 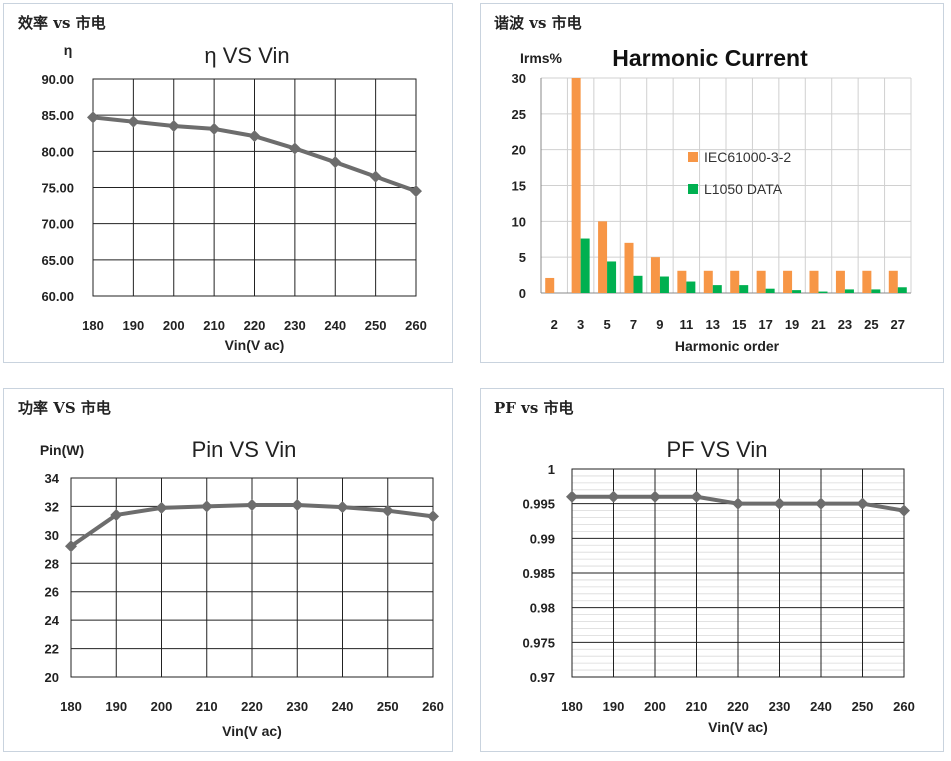 What do you see at coordinates (821, 706) in the screenshot?
I see `pf-x-tick-label: 240` at bounding box center [821, 706].